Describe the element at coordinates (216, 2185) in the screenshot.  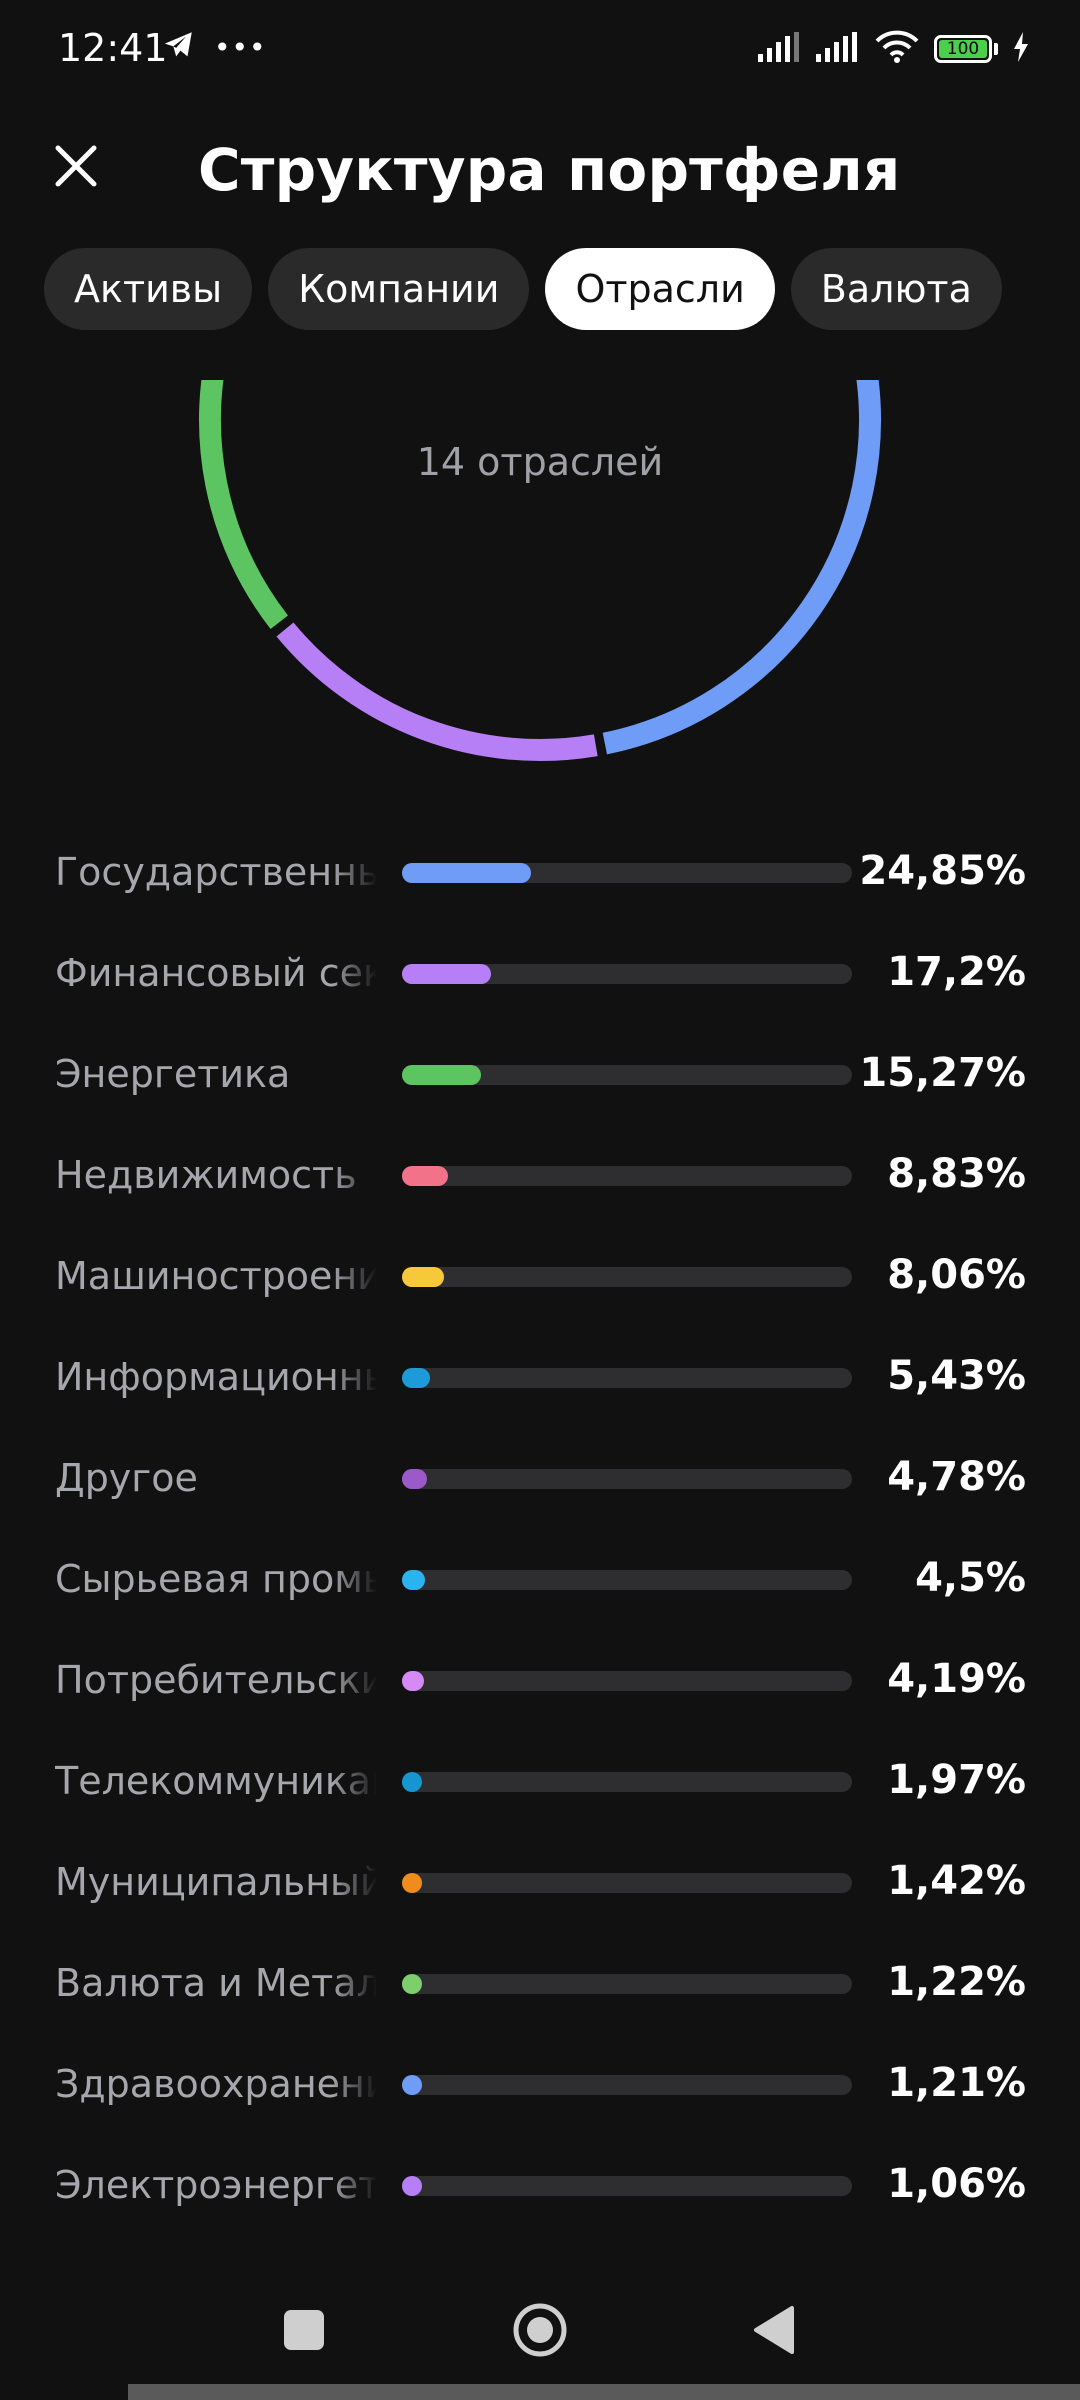
I see `industry-name: Электроэнергети` at that location.